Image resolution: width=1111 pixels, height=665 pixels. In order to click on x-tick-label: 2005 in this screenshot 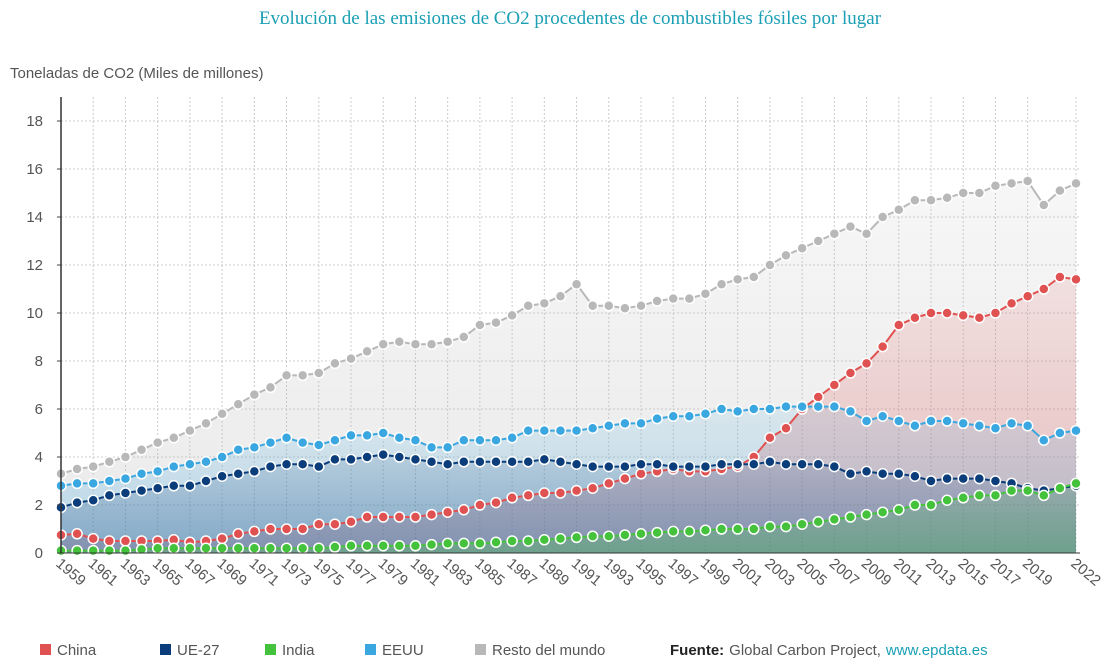, I will do `click(812, 572)`.